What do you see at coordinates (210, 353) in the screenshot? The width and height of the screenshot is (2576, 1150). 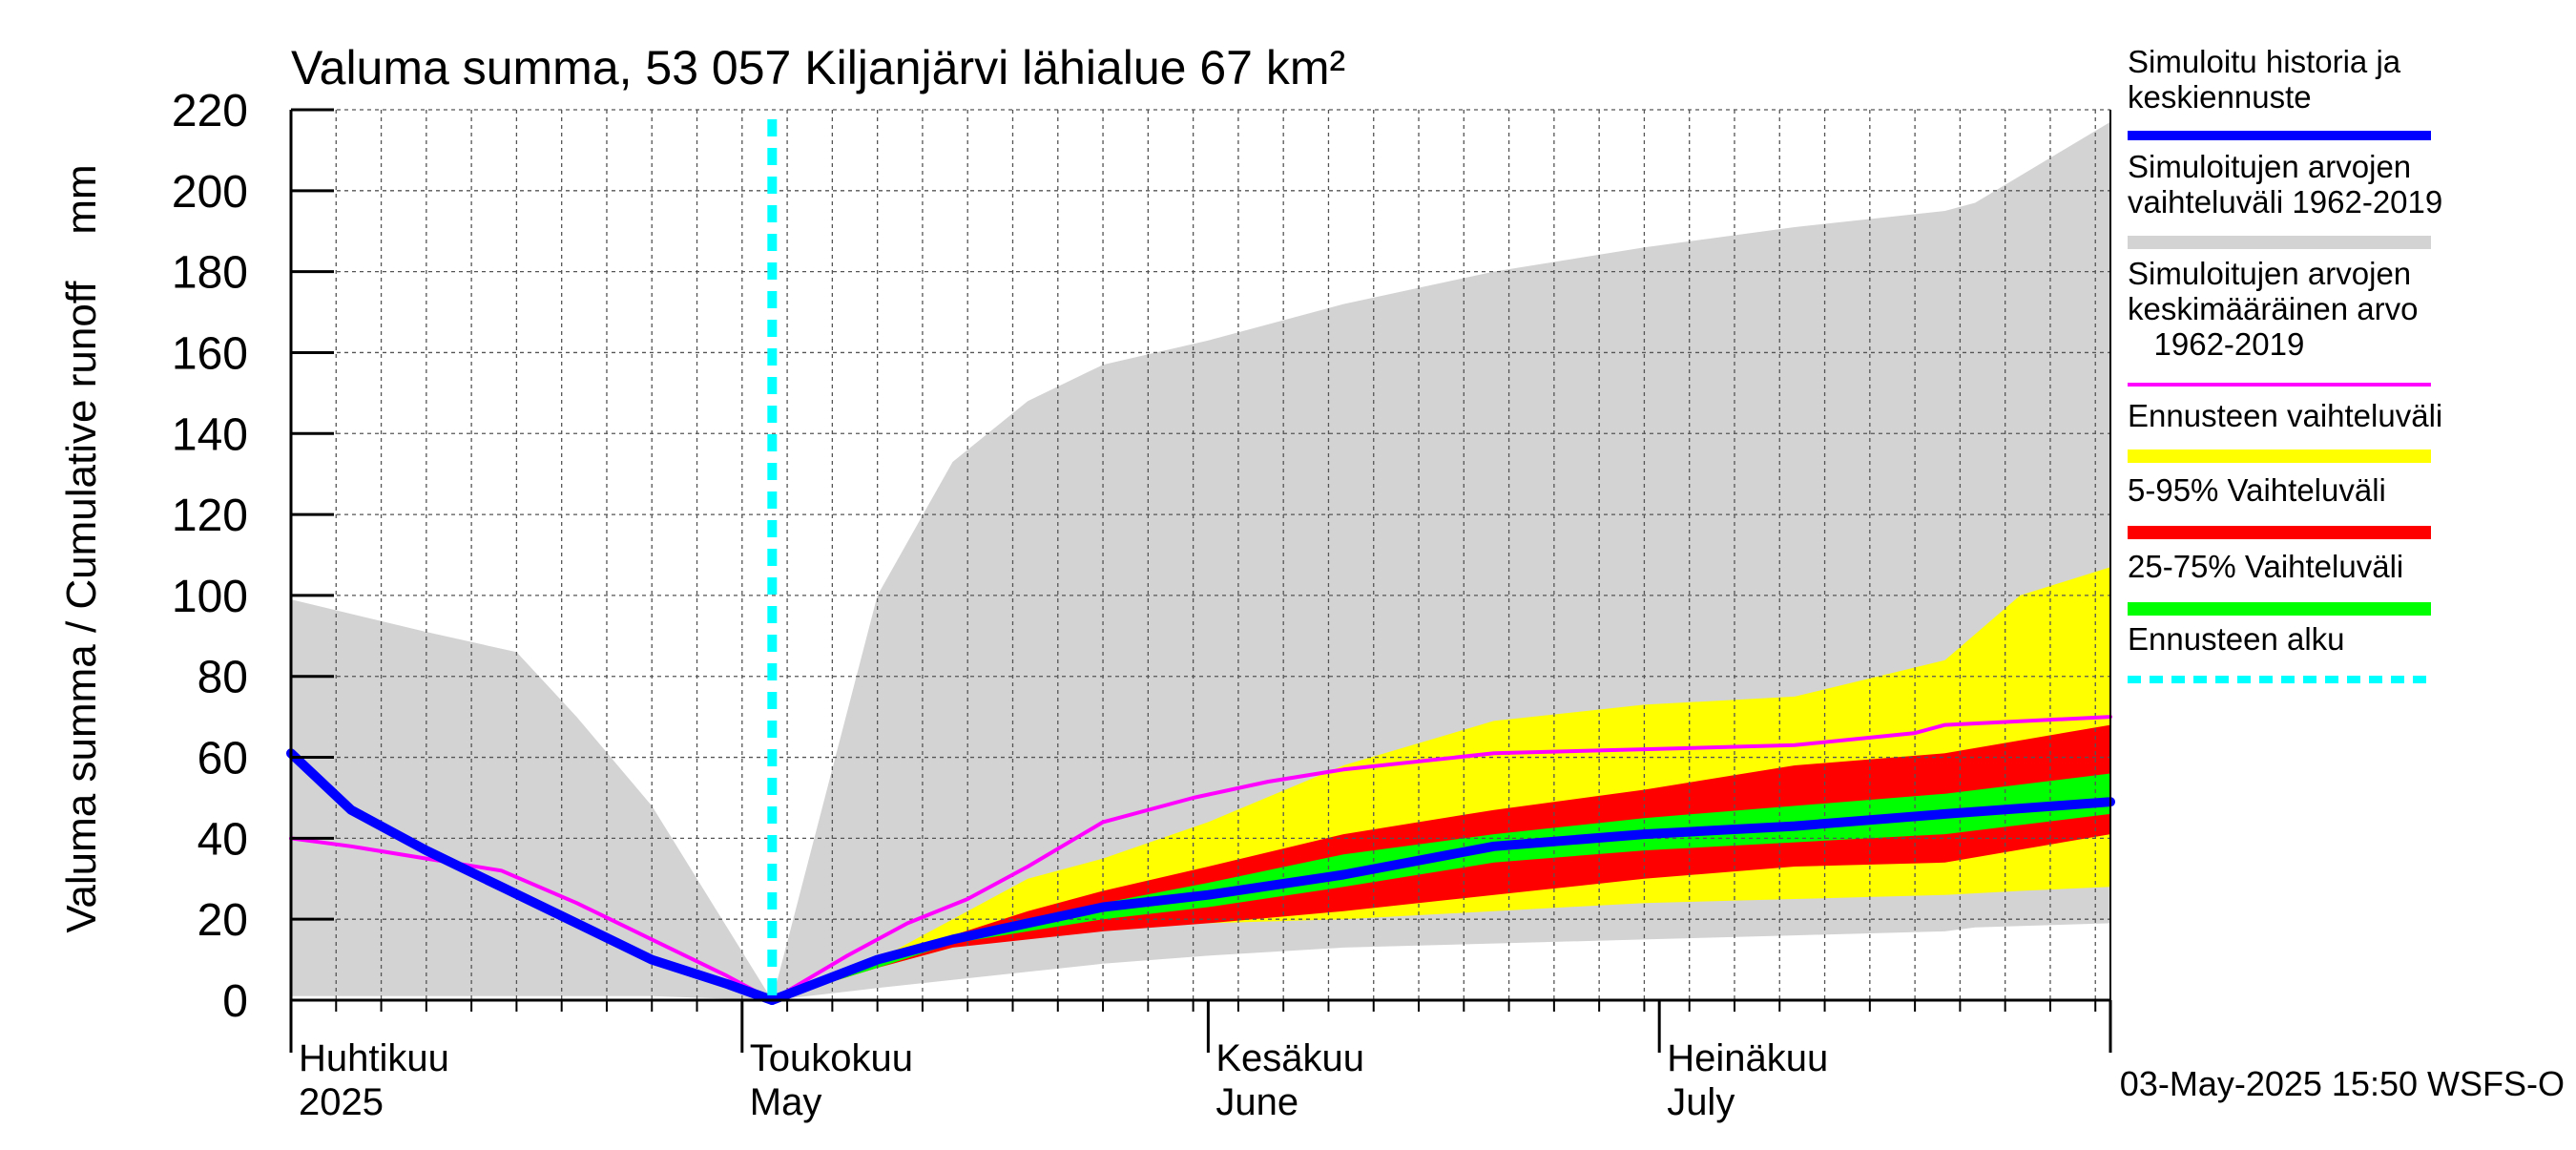 I see `y-tick-label: 160` at bounding box center [210, 353].